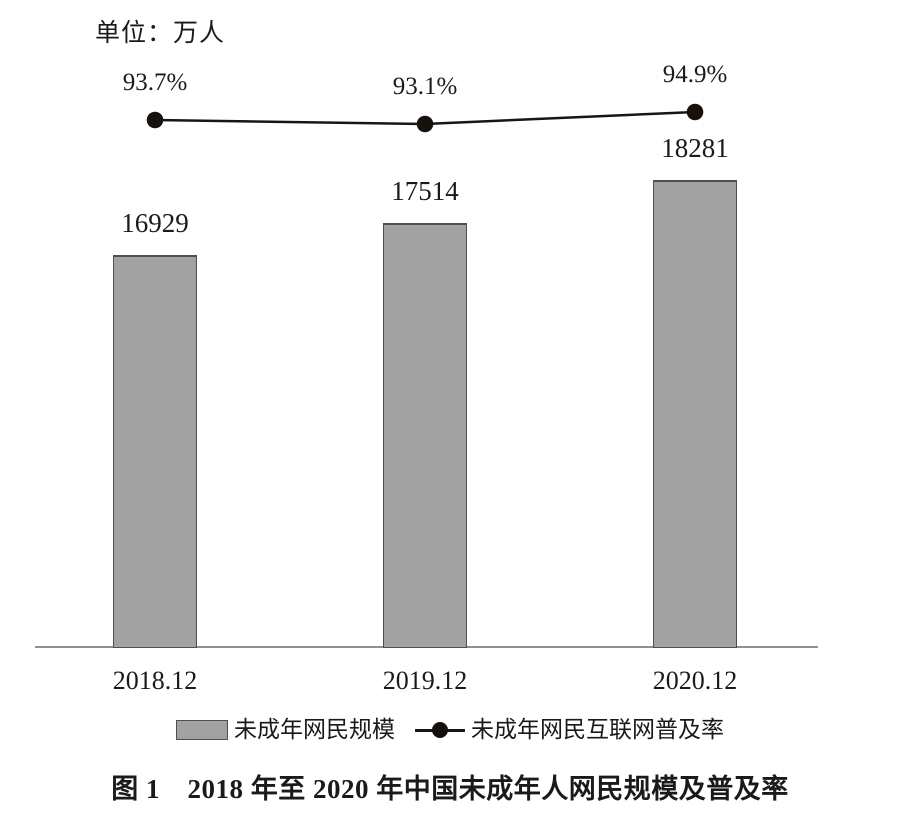  I want to click on x-tick-label: 2019.12, so click(425, 680).